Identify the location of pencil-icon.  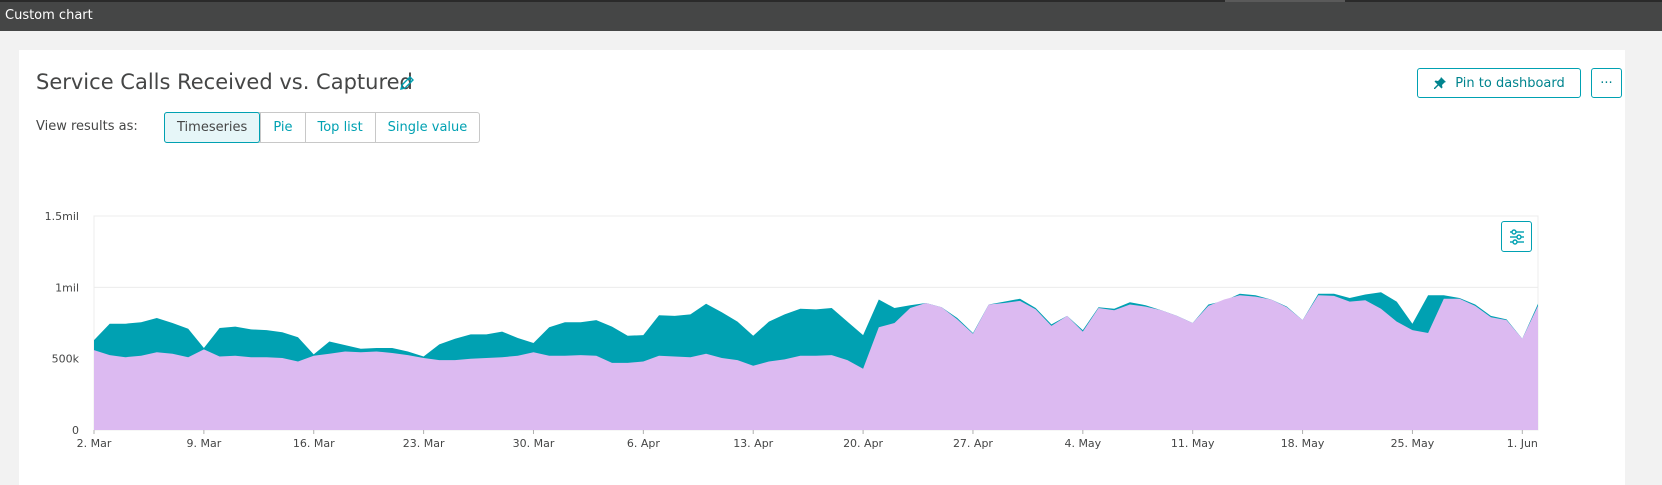
(407, 83).